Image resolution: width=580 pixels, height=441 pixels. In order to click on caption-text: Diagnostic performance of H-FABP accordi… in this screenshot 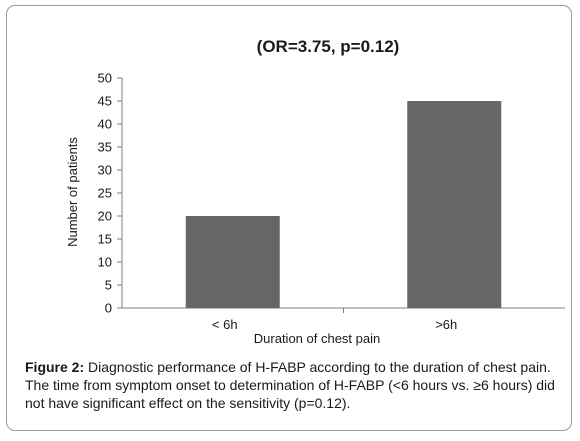, I will do `click(290, 385)`.